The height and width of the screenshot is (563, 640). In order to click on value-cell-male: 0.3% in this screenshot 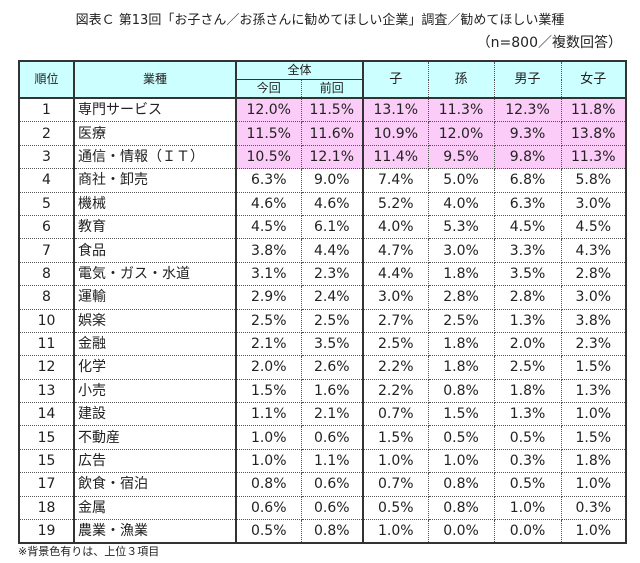, I will do `click(527, 461)`.